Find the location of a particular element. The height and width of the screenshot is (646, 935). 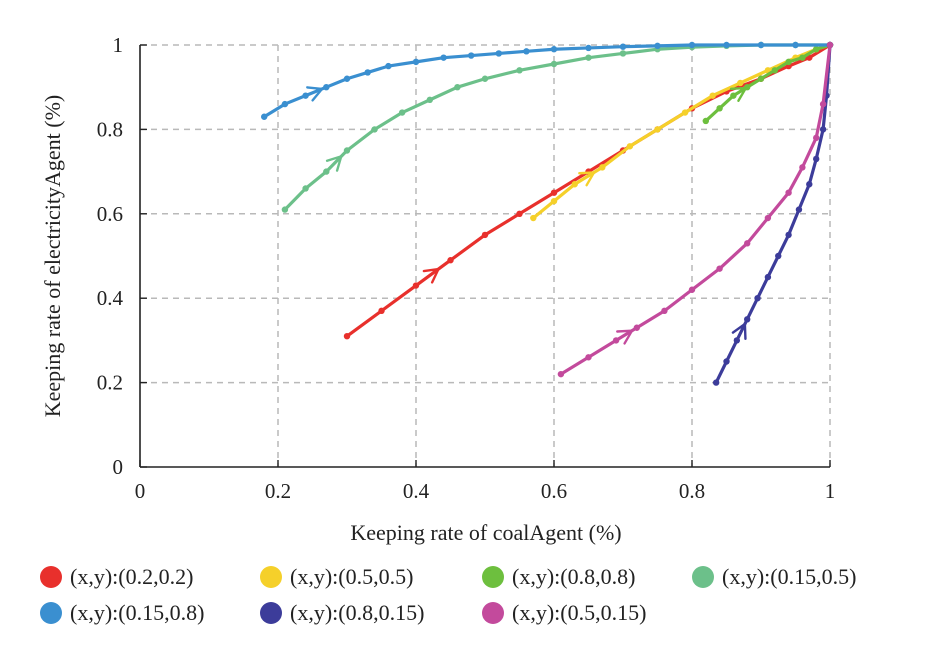

legend-item-1: (x,y):(0.5,0.5) is located at coordinates (336, 577).